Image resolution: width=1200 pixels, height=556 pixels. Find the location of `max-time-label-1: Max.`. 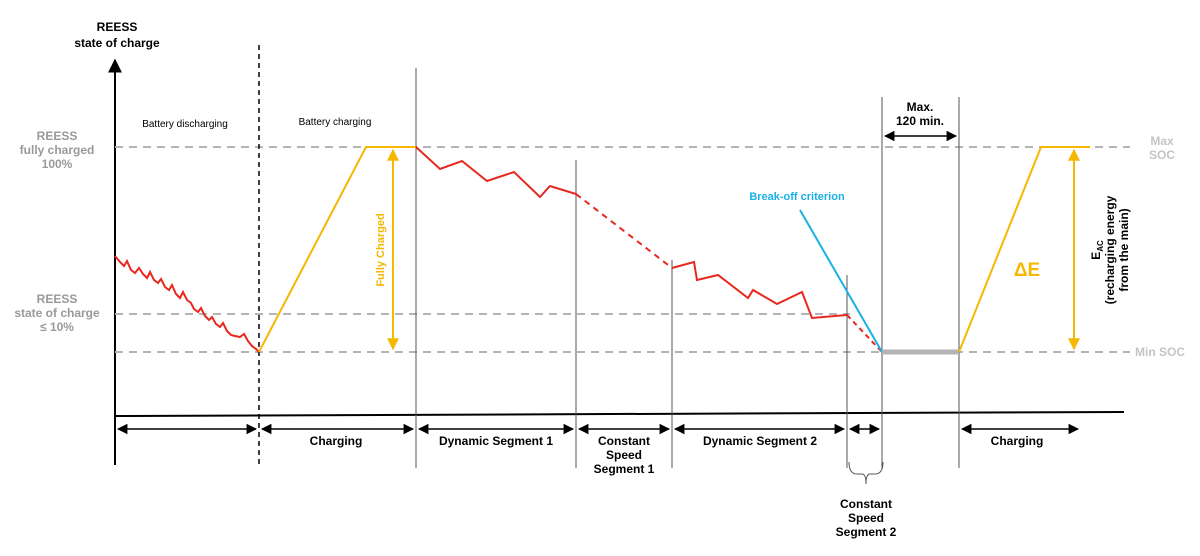

max-time-label-1: Max. is located at coordinates (920, 107).